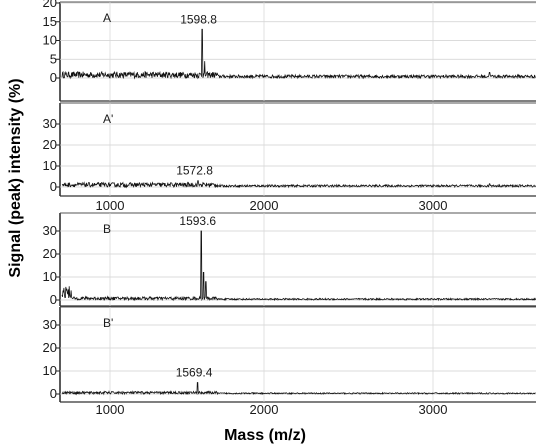 The width and height of the screenshot is (536, 448). Describe the element at coordinates (15, 177) in the screenshot. I see `y-axis-title: Signal (peak) intensity (%)` at that location.